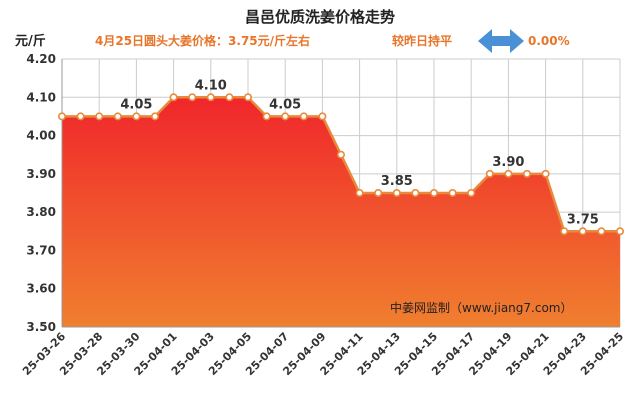 The height and width of the screenshot is (410, 640). I want to click on price-summary: 4月25日圆头大姜价格：3.75元/斤左右, so click(202, 40).